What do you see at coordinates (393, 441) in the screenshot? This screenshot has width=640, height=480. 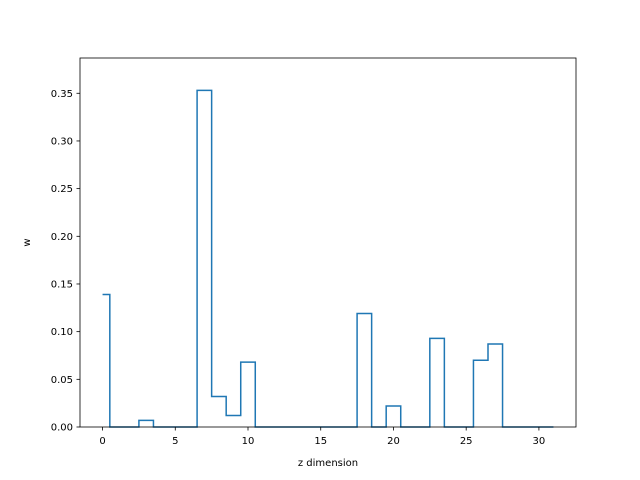 I see `x-tick-label: 20` at bounding box center [393, 441].